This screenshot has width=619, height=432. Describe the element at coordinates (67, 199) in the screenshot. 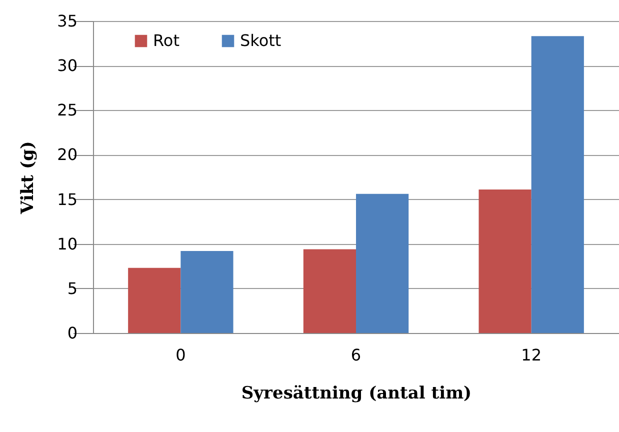

I see `y-tick-label: 15` at that location.